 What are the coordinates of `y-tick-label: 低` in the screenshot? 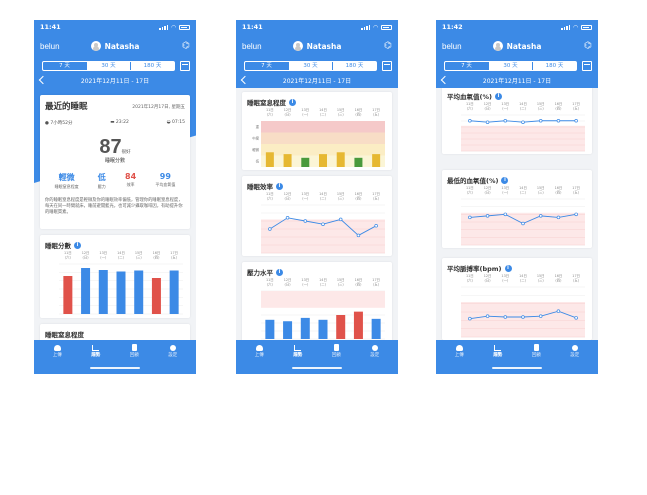 It's located at (258, 160).